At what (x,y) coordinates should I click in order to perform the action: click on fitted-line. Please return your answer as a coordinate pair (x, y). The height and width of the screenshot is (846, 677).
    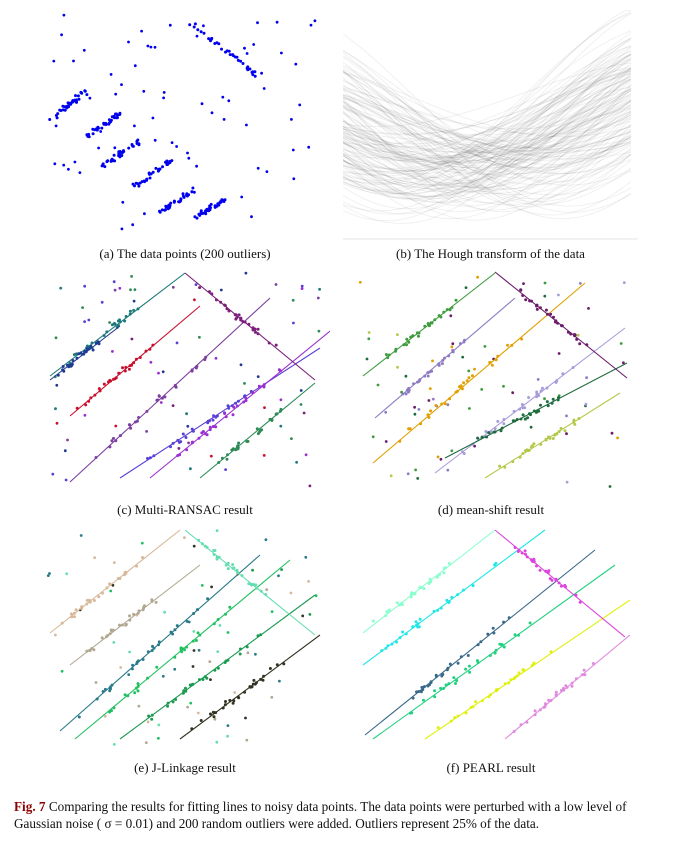
    Looking at the image, I should click on (115, 581).